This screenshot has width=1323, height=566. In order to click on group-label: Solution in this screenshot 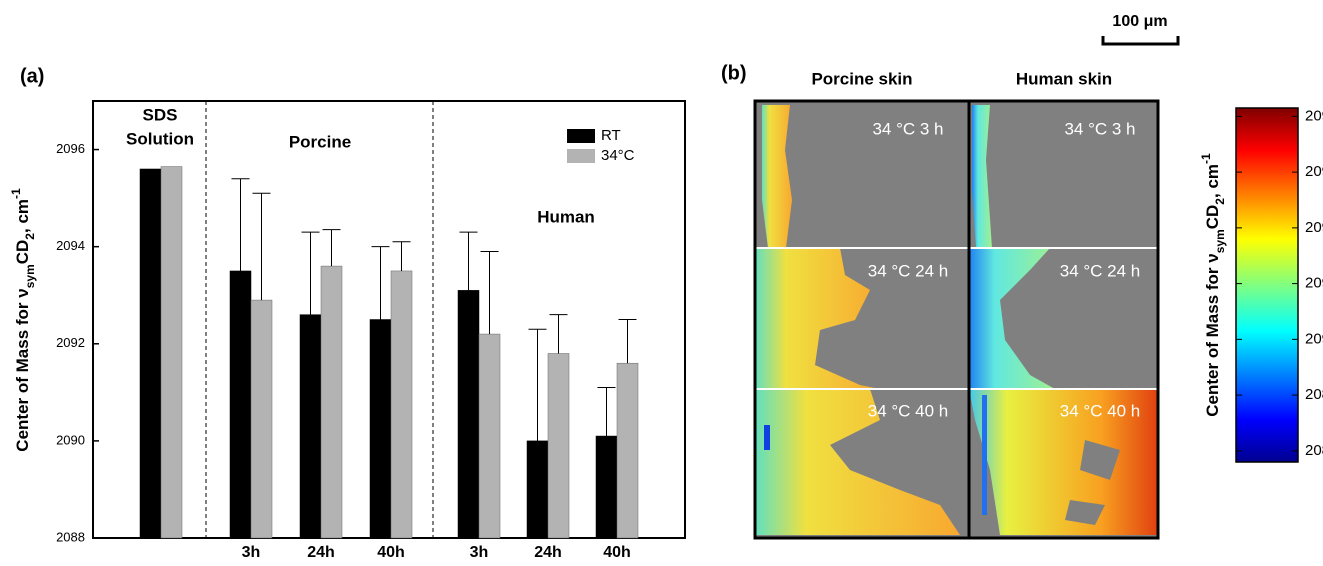, I will do `click(160, 138)`.